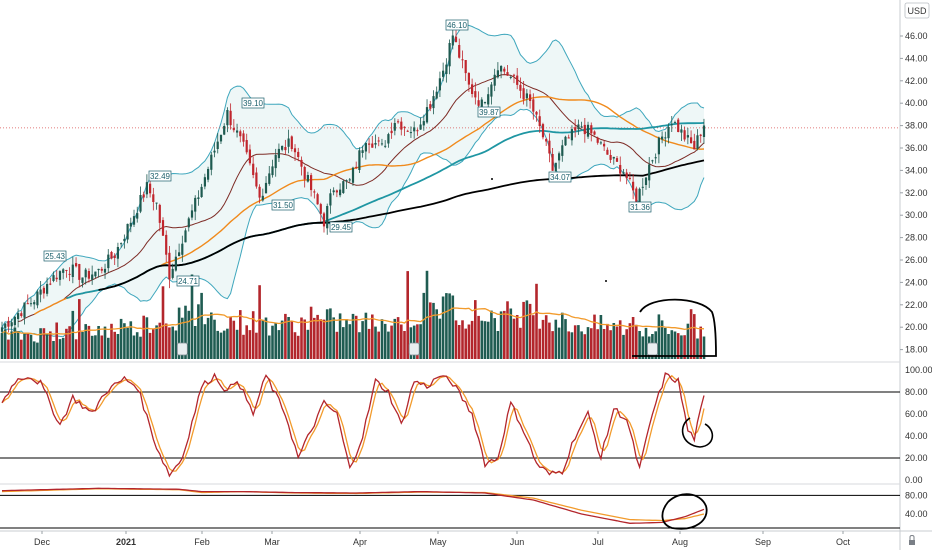 The image size is (932, 555). I want to click on lower-indicator-layer: 80.00 40.00, so click(464, 508).